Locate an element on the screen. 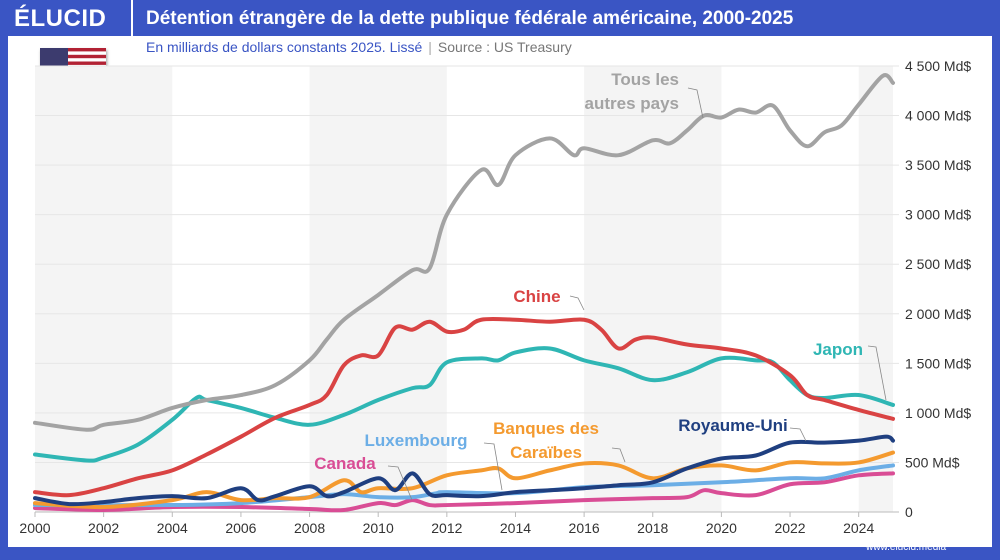 The height and width of the screenshot is (560, 1000). header-divider is located at coordinates (132, 18).